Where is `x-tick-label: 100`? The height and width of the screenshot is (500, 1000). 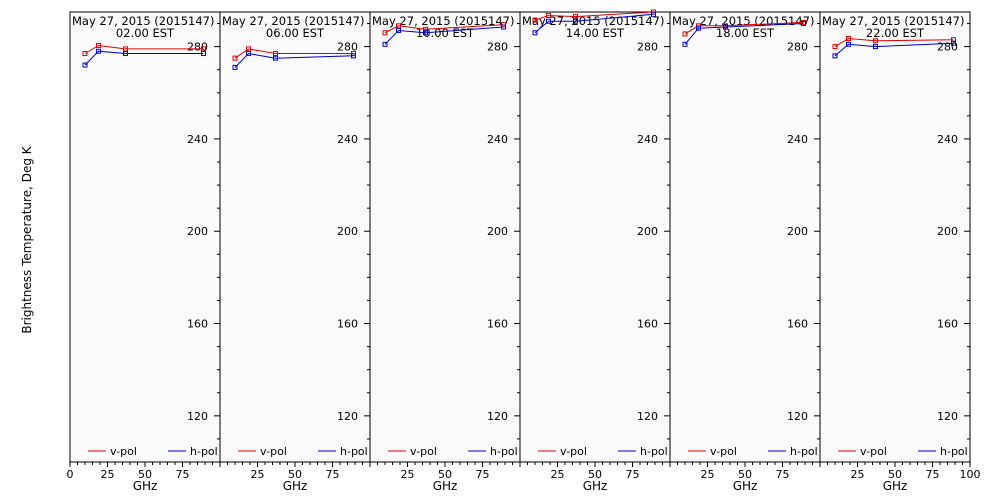 x-tick-label: 100 is located at coordinates (970, 474).